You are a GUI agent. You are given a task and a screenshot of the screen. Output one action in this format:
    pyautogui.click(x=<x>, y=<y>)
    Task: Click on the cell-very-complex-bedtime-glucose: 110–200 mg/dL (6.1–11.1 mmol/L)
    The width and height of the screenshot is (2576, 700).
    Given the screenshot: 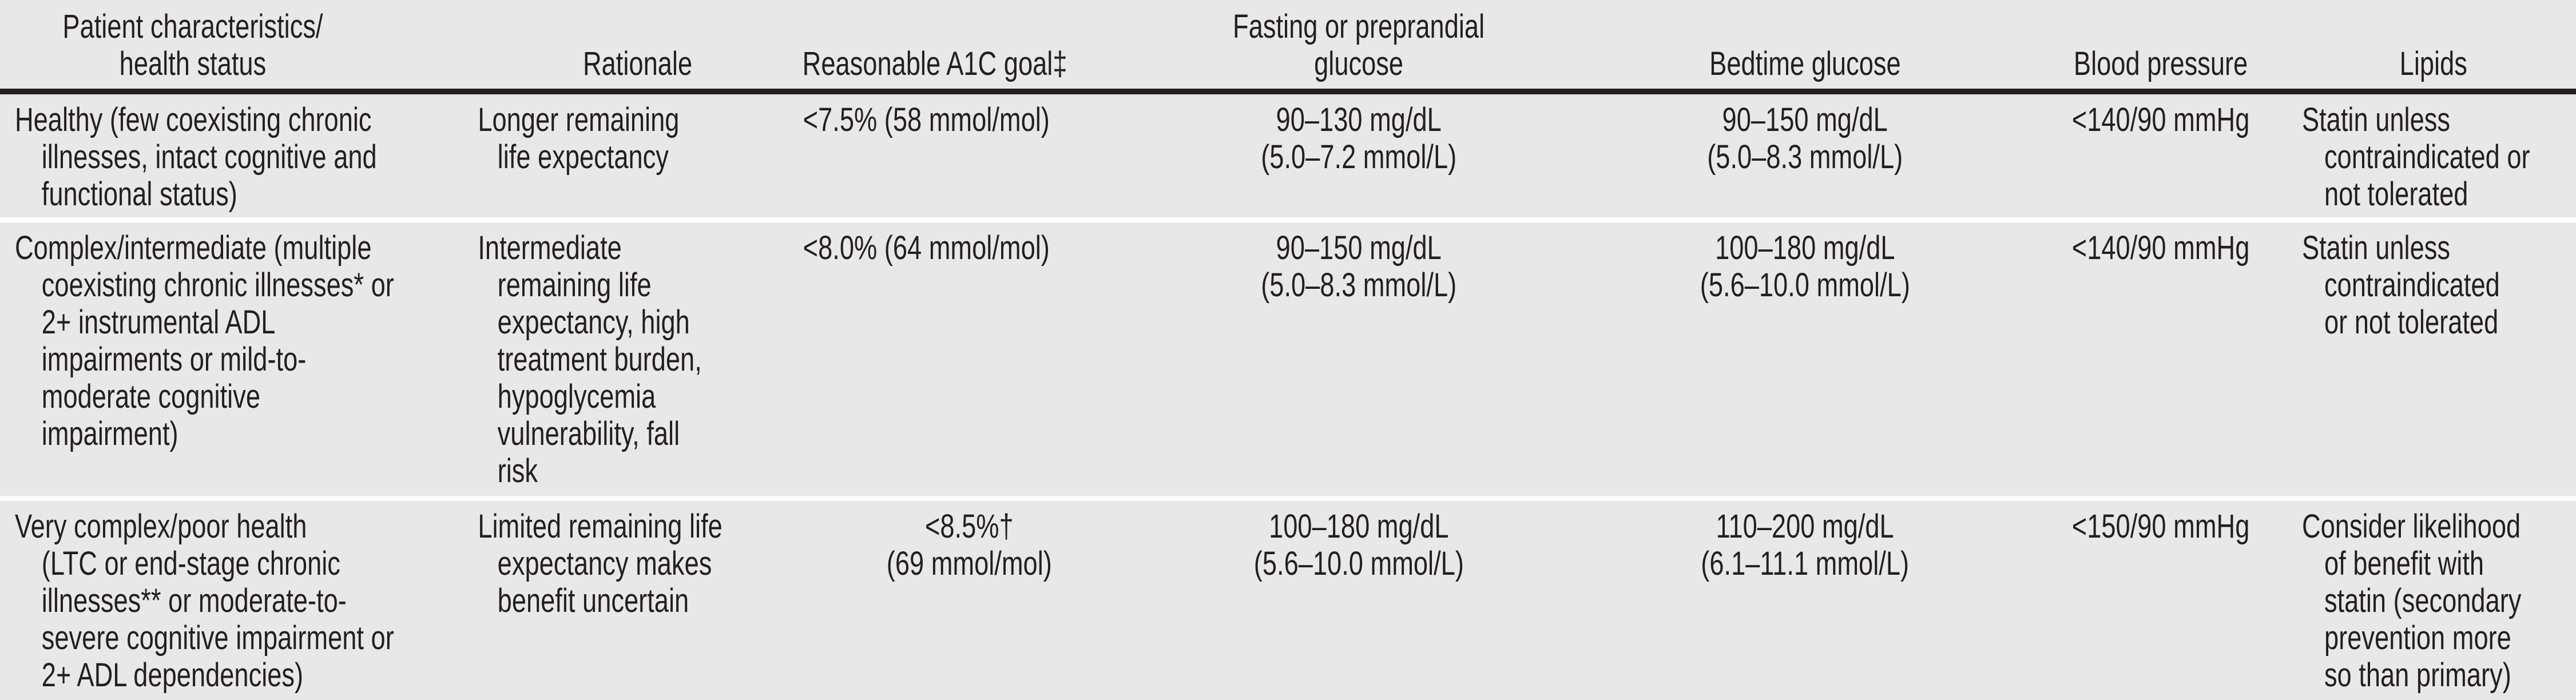 What is the action you would take?
    pyautogui.click(x=1805, y=599)
    